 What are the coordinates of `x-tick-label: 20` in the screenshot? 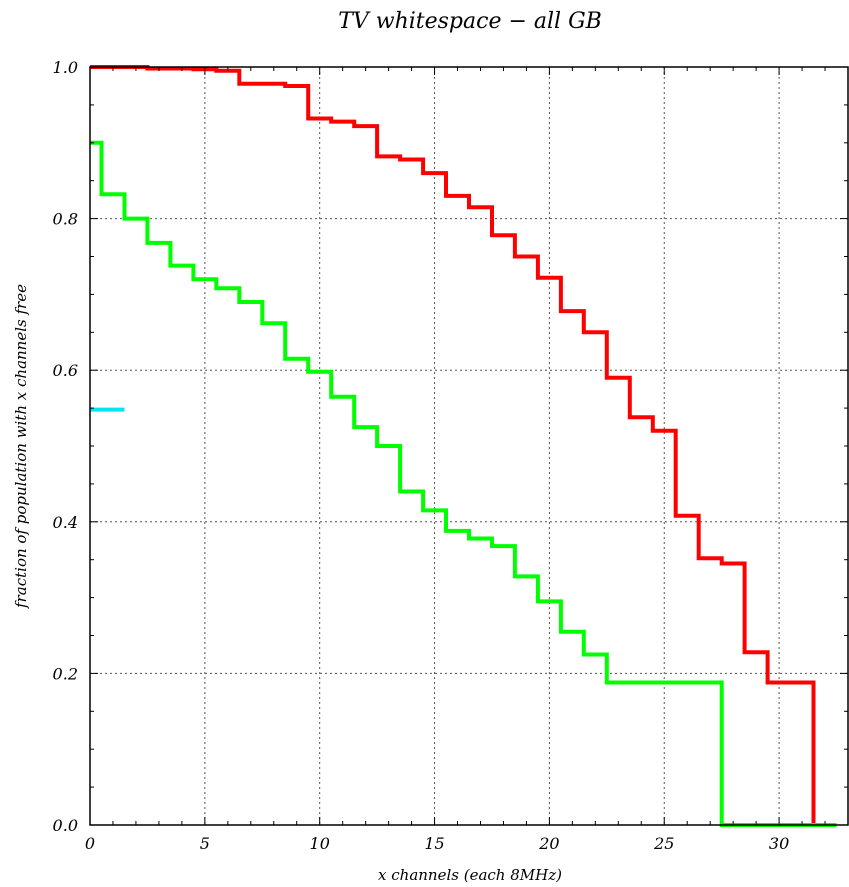 It's located at (548, 843).